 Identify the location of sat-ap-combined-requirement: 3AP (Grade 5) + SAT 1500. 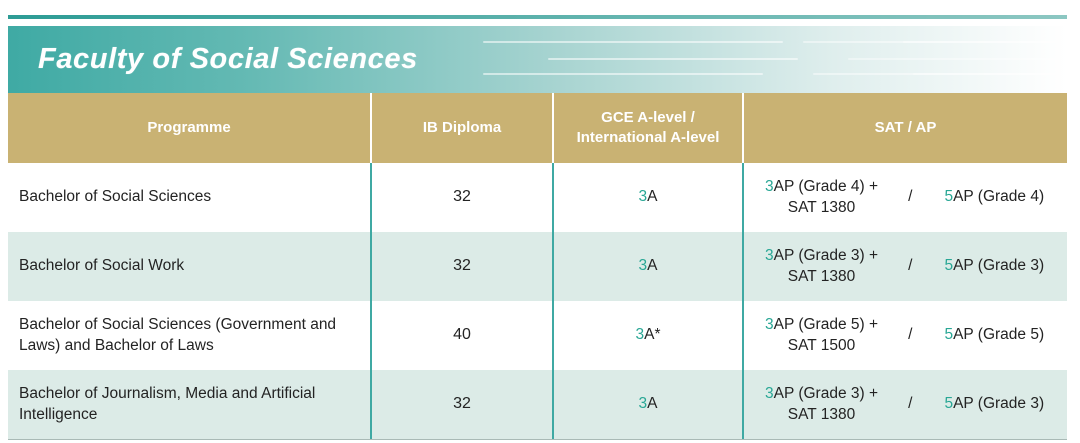
(821, 335).